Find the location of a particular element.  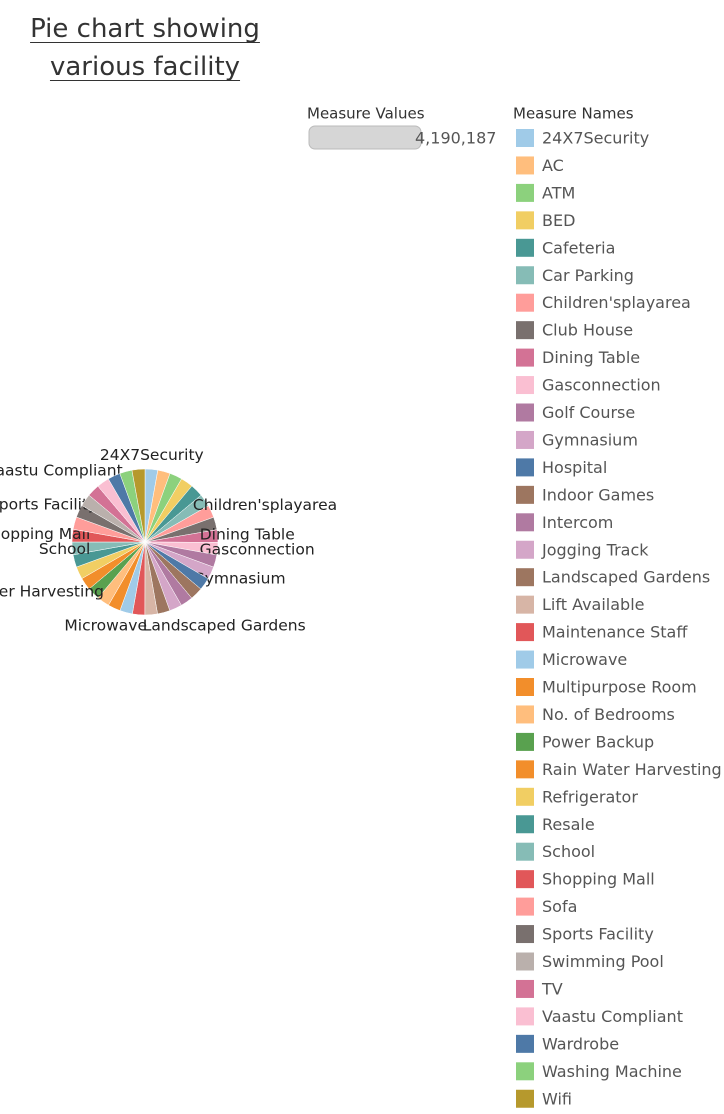

slice-label: Vaastu Compliant is located at coordinates (61, 470).